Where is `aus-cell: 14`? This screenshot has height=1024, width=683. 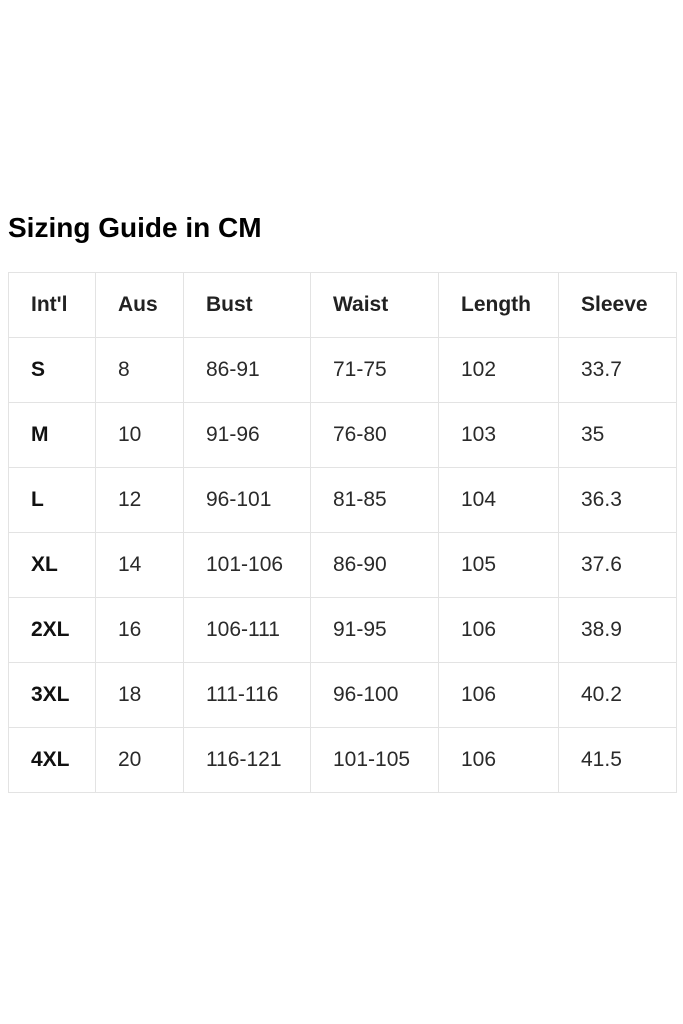 aus-cell: 14 is located at coordinates (139, 565).